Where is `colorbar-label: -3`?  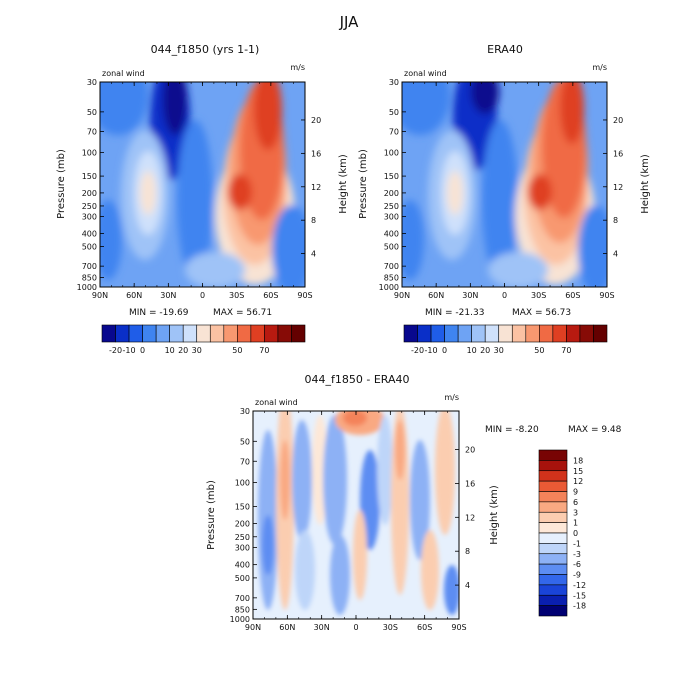
colorbar-label: -3 is located at coordinates (577, 554).